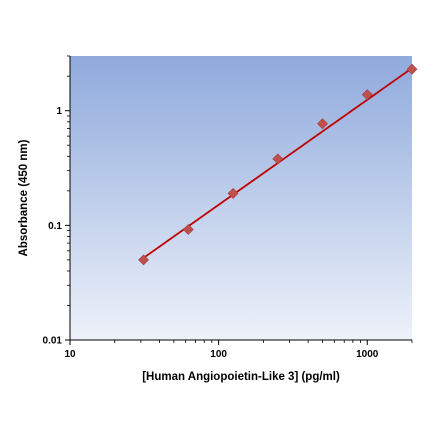 The image size is (440, 441). Describe the element at coordinates (55, 226) in the screenshot. I see `y-tick-label: 0.1` at that location.